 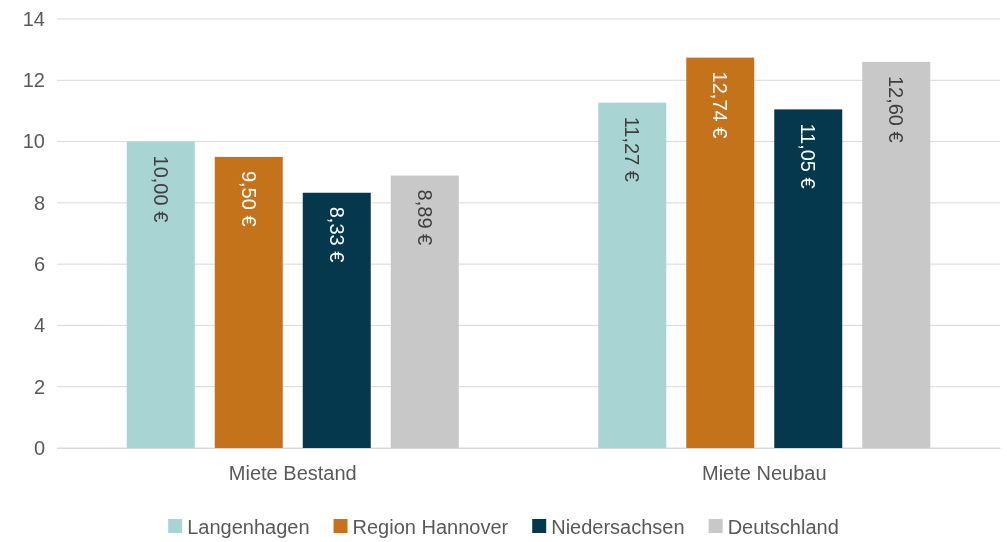 What do you see at coordinates (160, 189) in the screenshot?
I see `data-label: 10,00 €` at bounding box center [160, 189].